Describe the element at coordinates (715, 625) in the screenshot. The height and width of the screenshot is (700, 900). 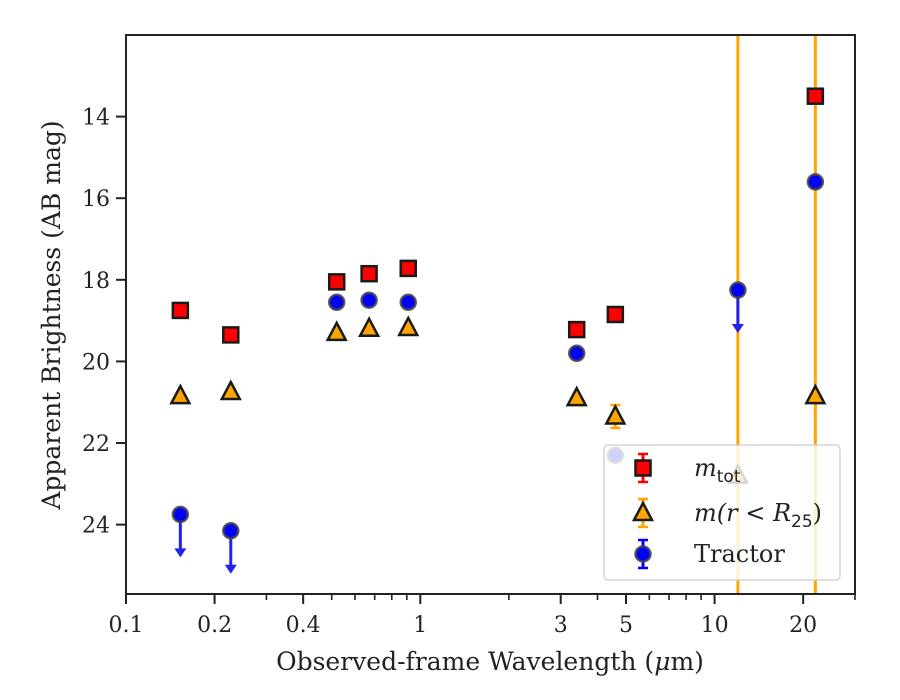
I see `x-tick-label-6: 10` at that location.